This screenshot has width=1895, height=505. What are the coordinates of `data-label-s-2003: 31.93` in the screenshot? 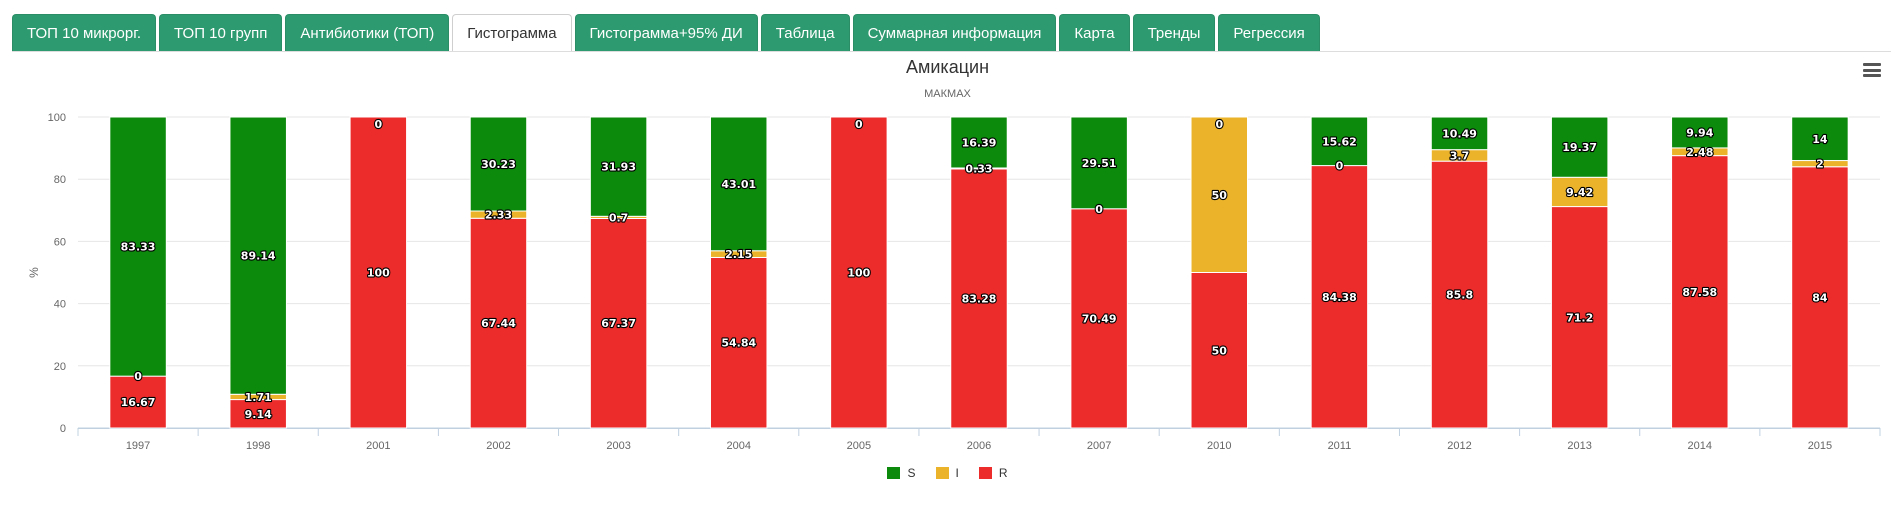 It's located at (618, 167).